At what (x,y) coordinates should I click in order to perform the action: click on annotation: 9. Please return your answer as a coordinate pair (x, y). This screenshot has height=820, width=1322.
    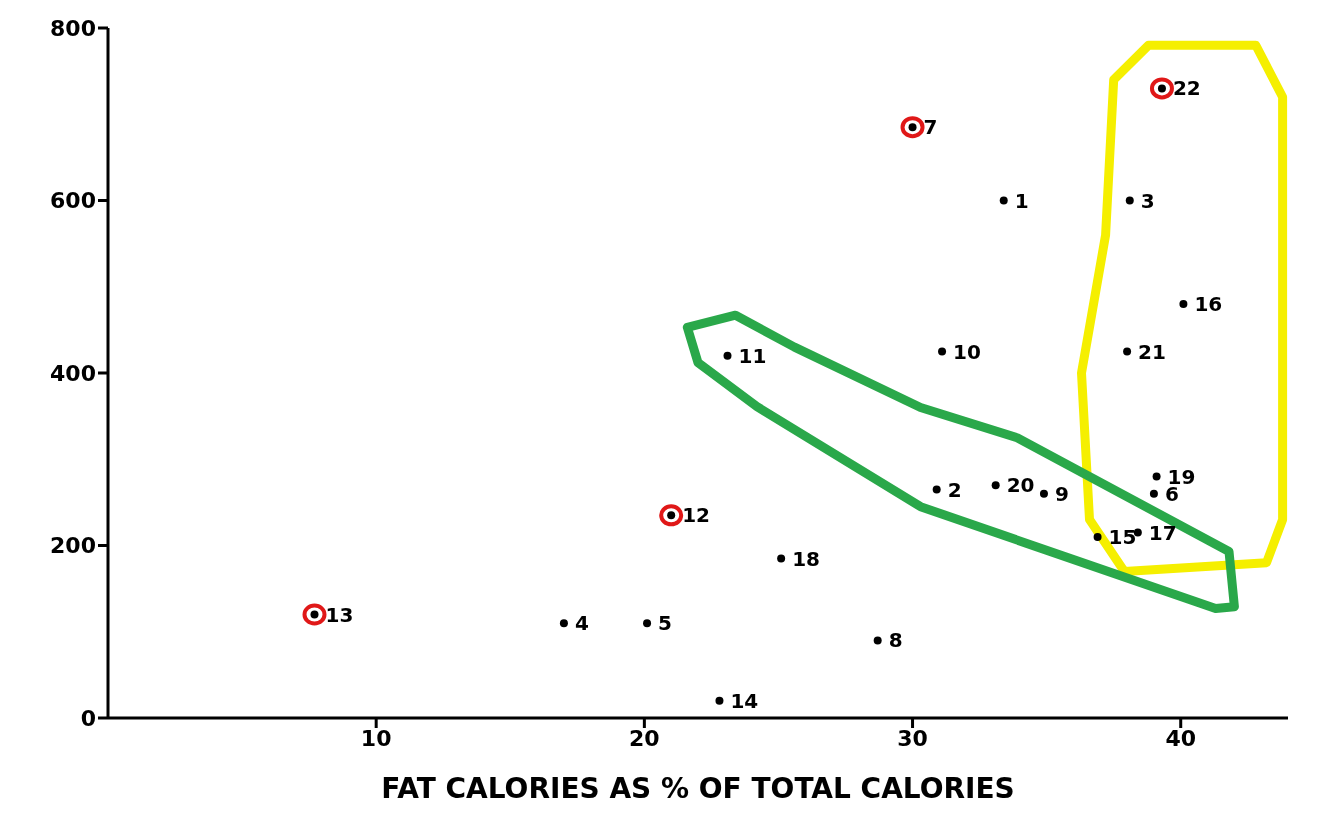
    Looking at the image, I should click on (1061, 493).